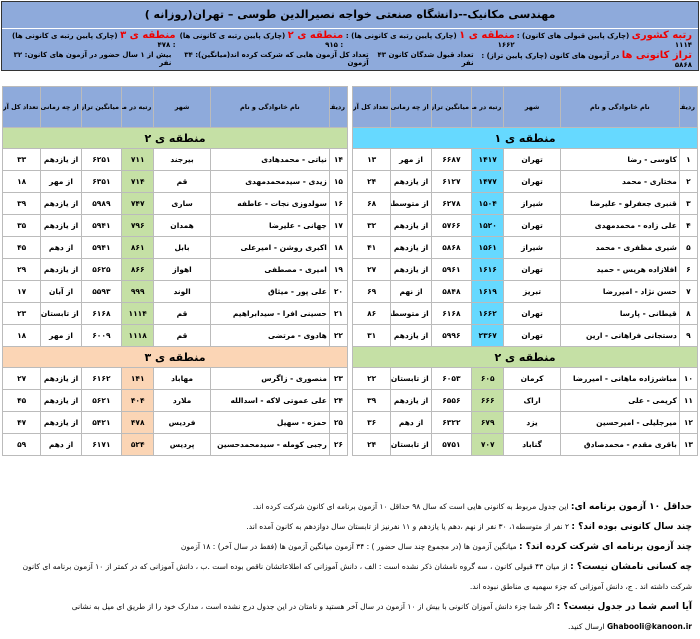 The height and width of the screenshot is (639, 700). What do you see at coordinates (101, 159) in the screenshot?
I see `average-score: ۶۲۵۱` at bounding box center [101, 159].